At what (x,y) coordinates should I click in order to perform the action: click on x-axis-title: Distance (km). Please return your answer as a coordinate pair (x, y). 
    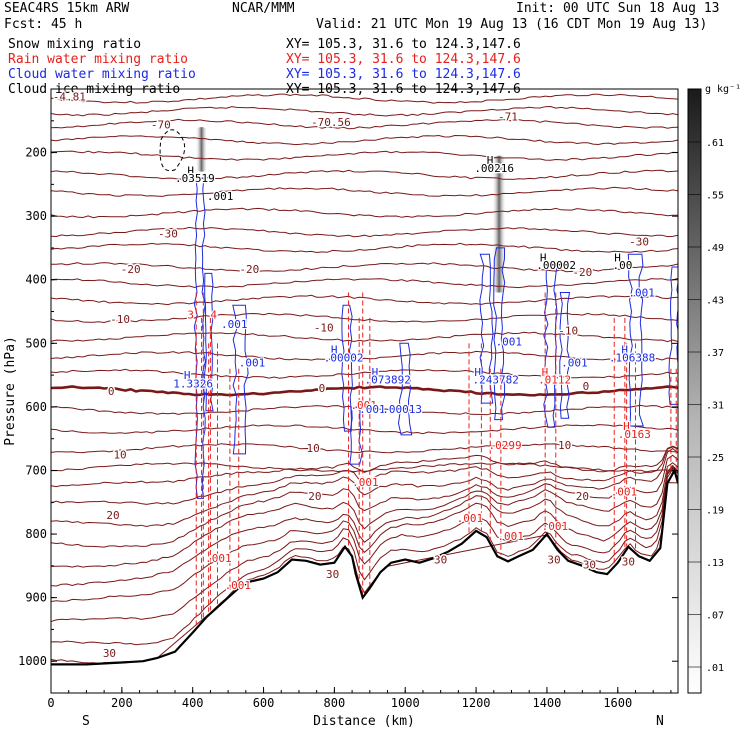
    Looking at the image, I should click on (364, 721).